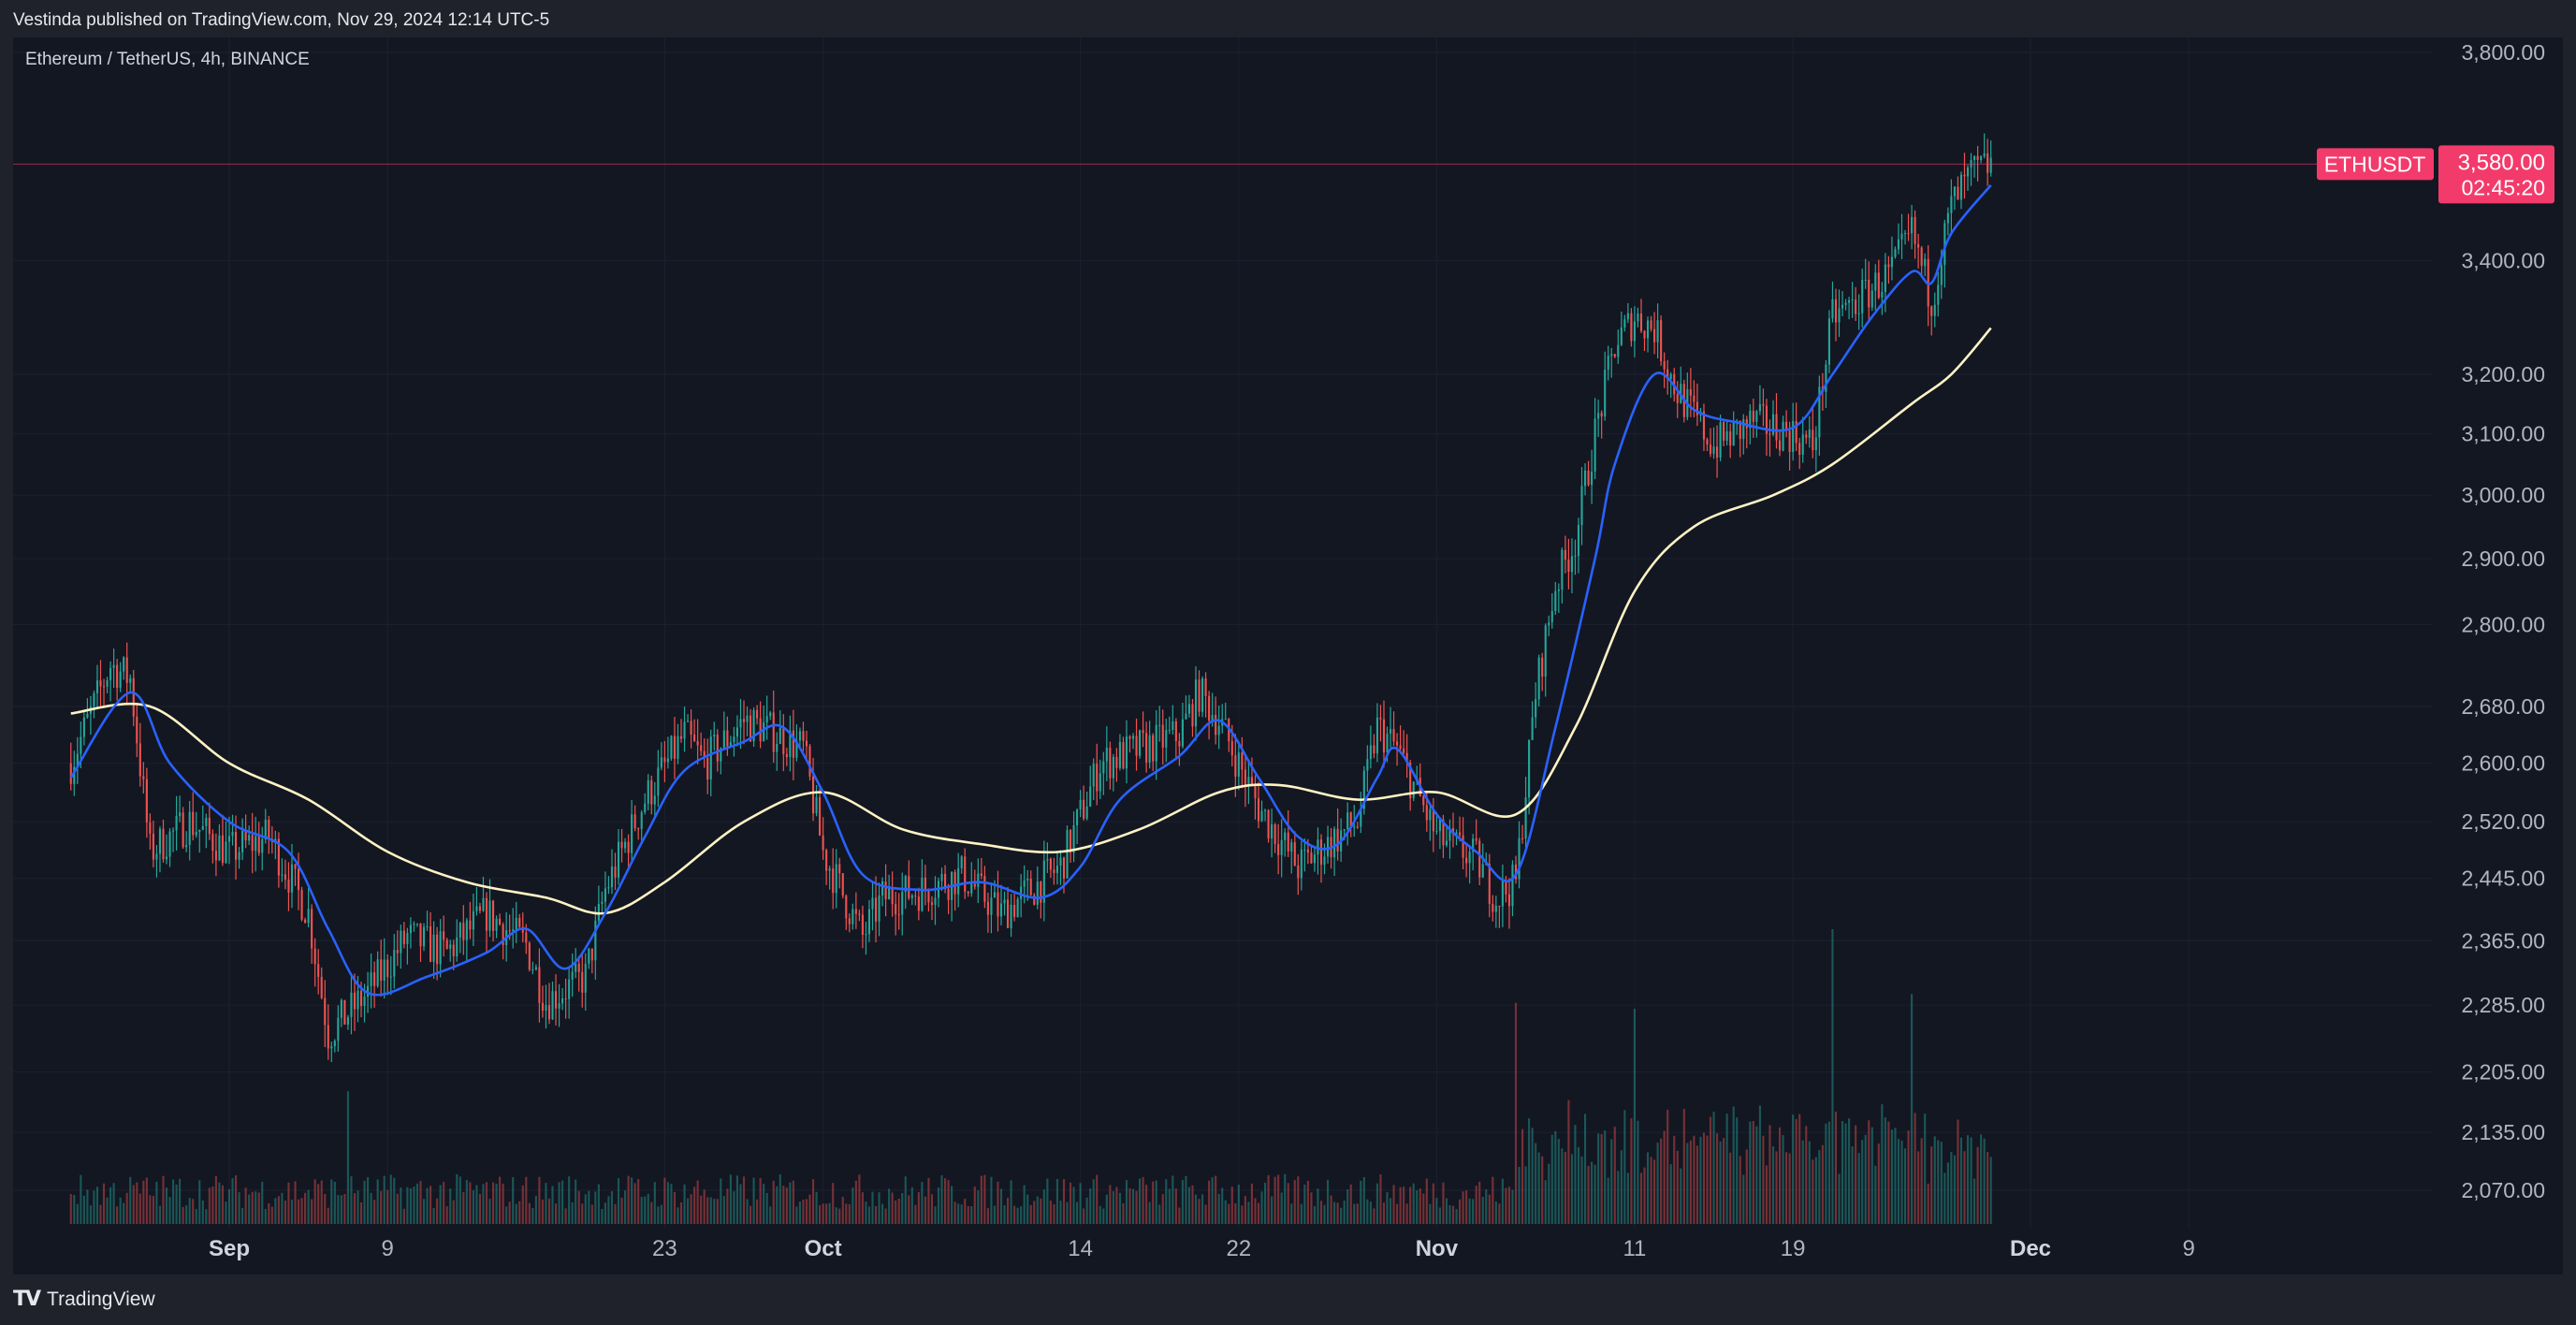 The image size is (2576, 1325). I want to click on time-tick-label: Nov, so click(1437, 1248).